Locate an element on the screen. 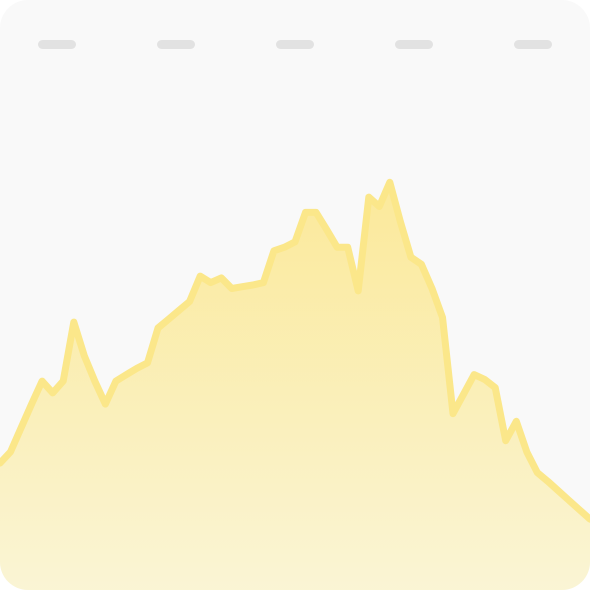  x-axis-label-placeholders is located at coordinates (295, 44).